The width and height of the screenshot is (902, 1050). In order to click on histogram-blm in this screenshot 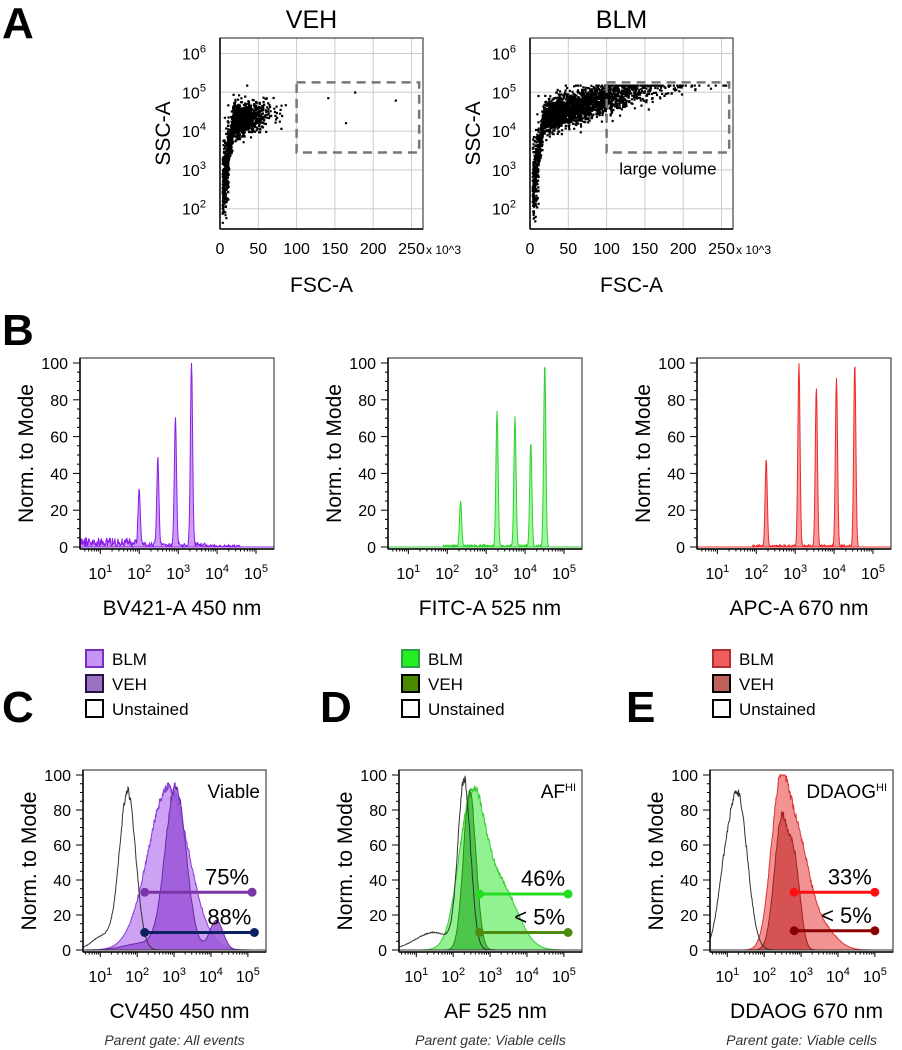, I will do `click(490, 868)`.